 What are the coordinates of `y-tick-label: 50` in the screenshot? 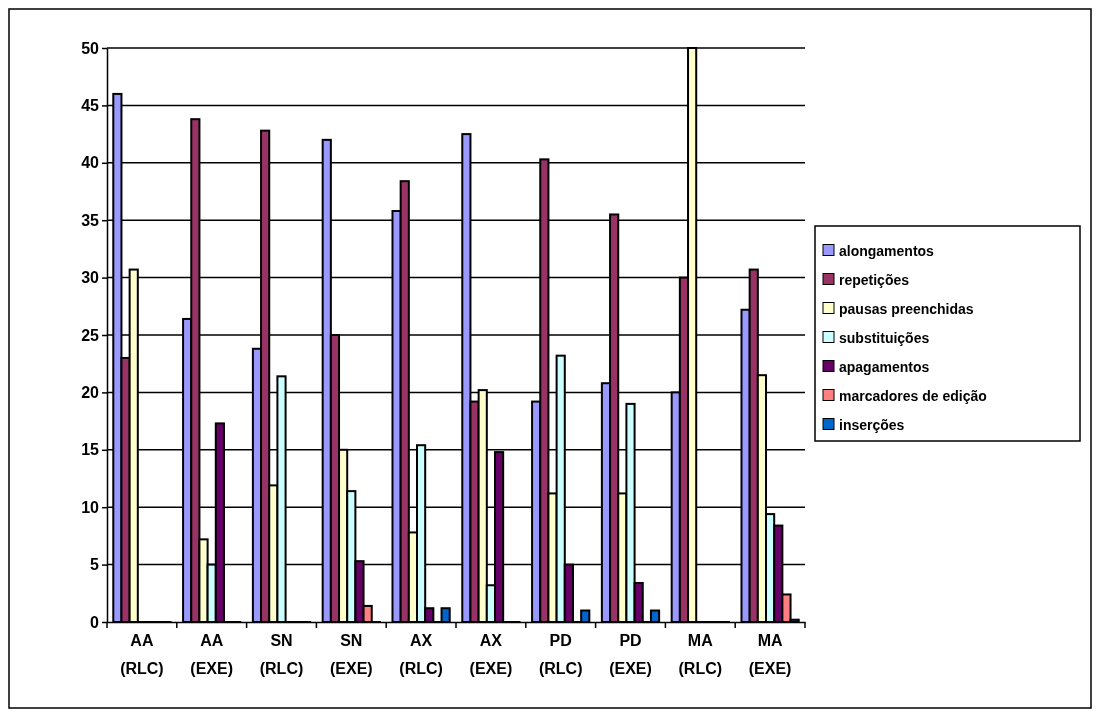 It's located at (90, 48).